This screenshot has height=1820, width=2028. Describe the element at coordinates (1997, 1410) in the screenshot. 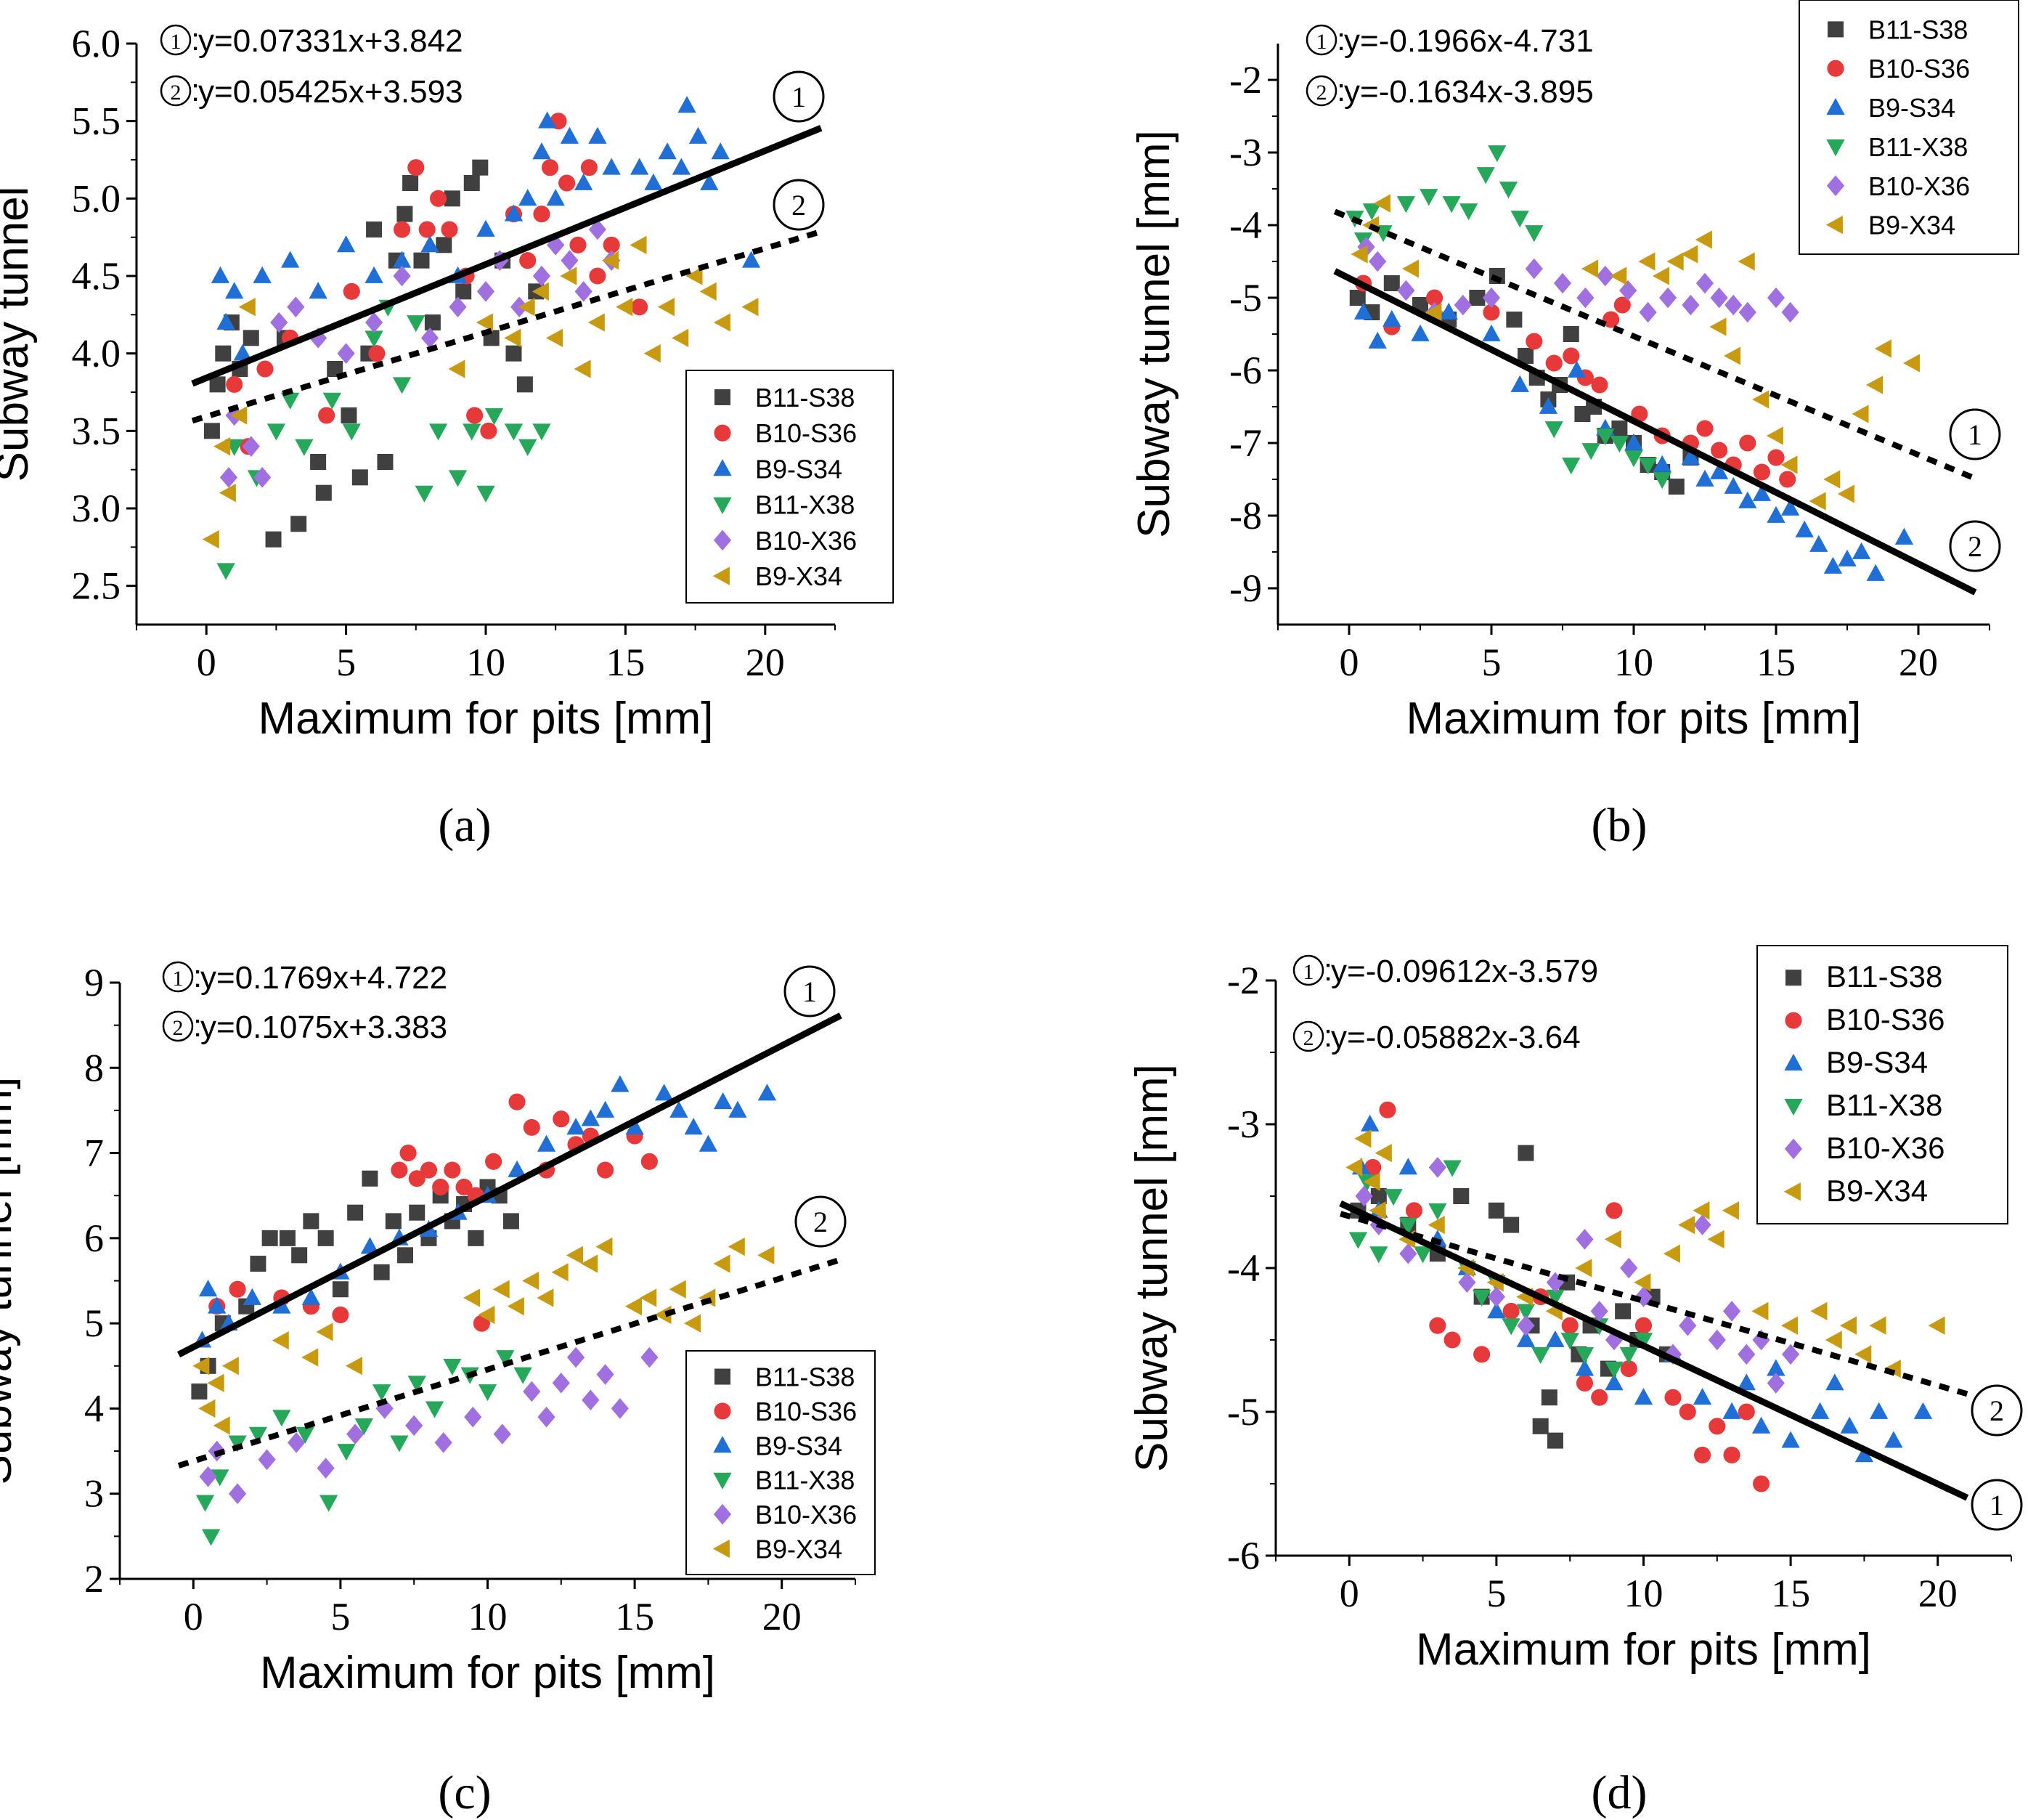

I see `fit-label-number: 2` at that location.